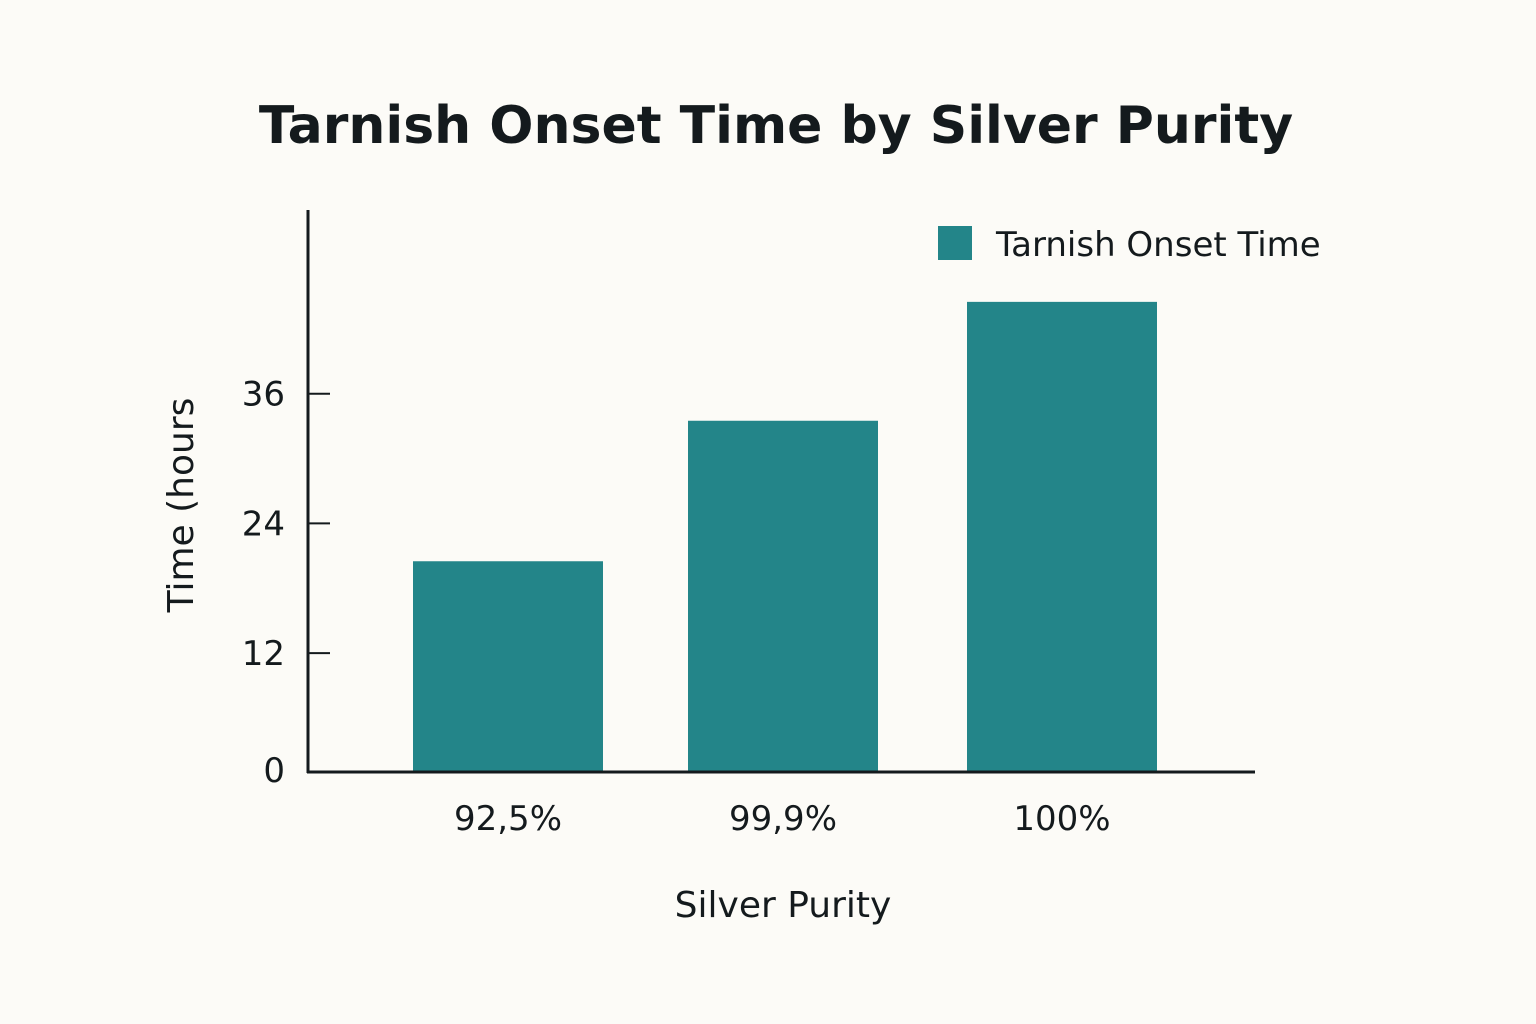 The height and width of the screenshot is (1024, 1536). I want to click on y-tick-label: 0, so click(274, 771).